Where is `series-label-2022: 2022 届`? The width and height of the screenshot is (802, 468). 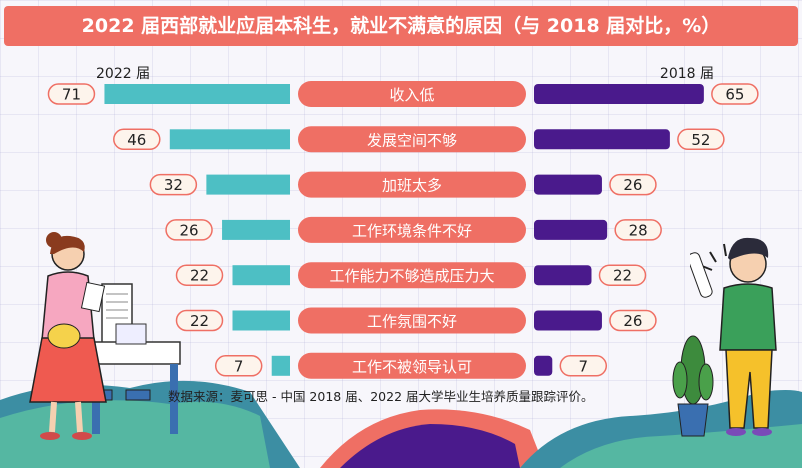 series-label-2022: 2022 届 is located at coordinates (123, 74).